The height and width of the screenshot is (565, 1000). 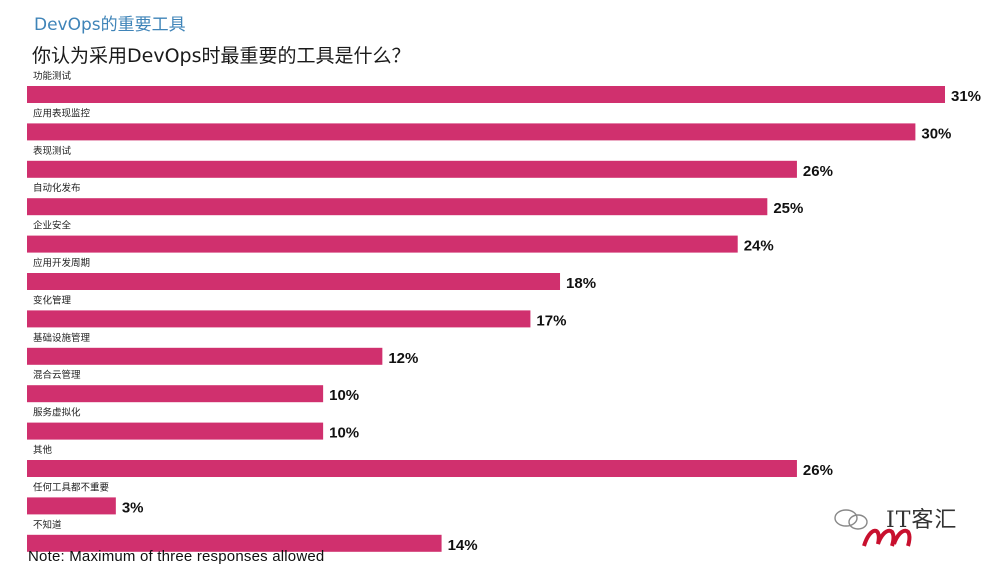 I want to click on value-label: 25%, so click(x=788, y=208).